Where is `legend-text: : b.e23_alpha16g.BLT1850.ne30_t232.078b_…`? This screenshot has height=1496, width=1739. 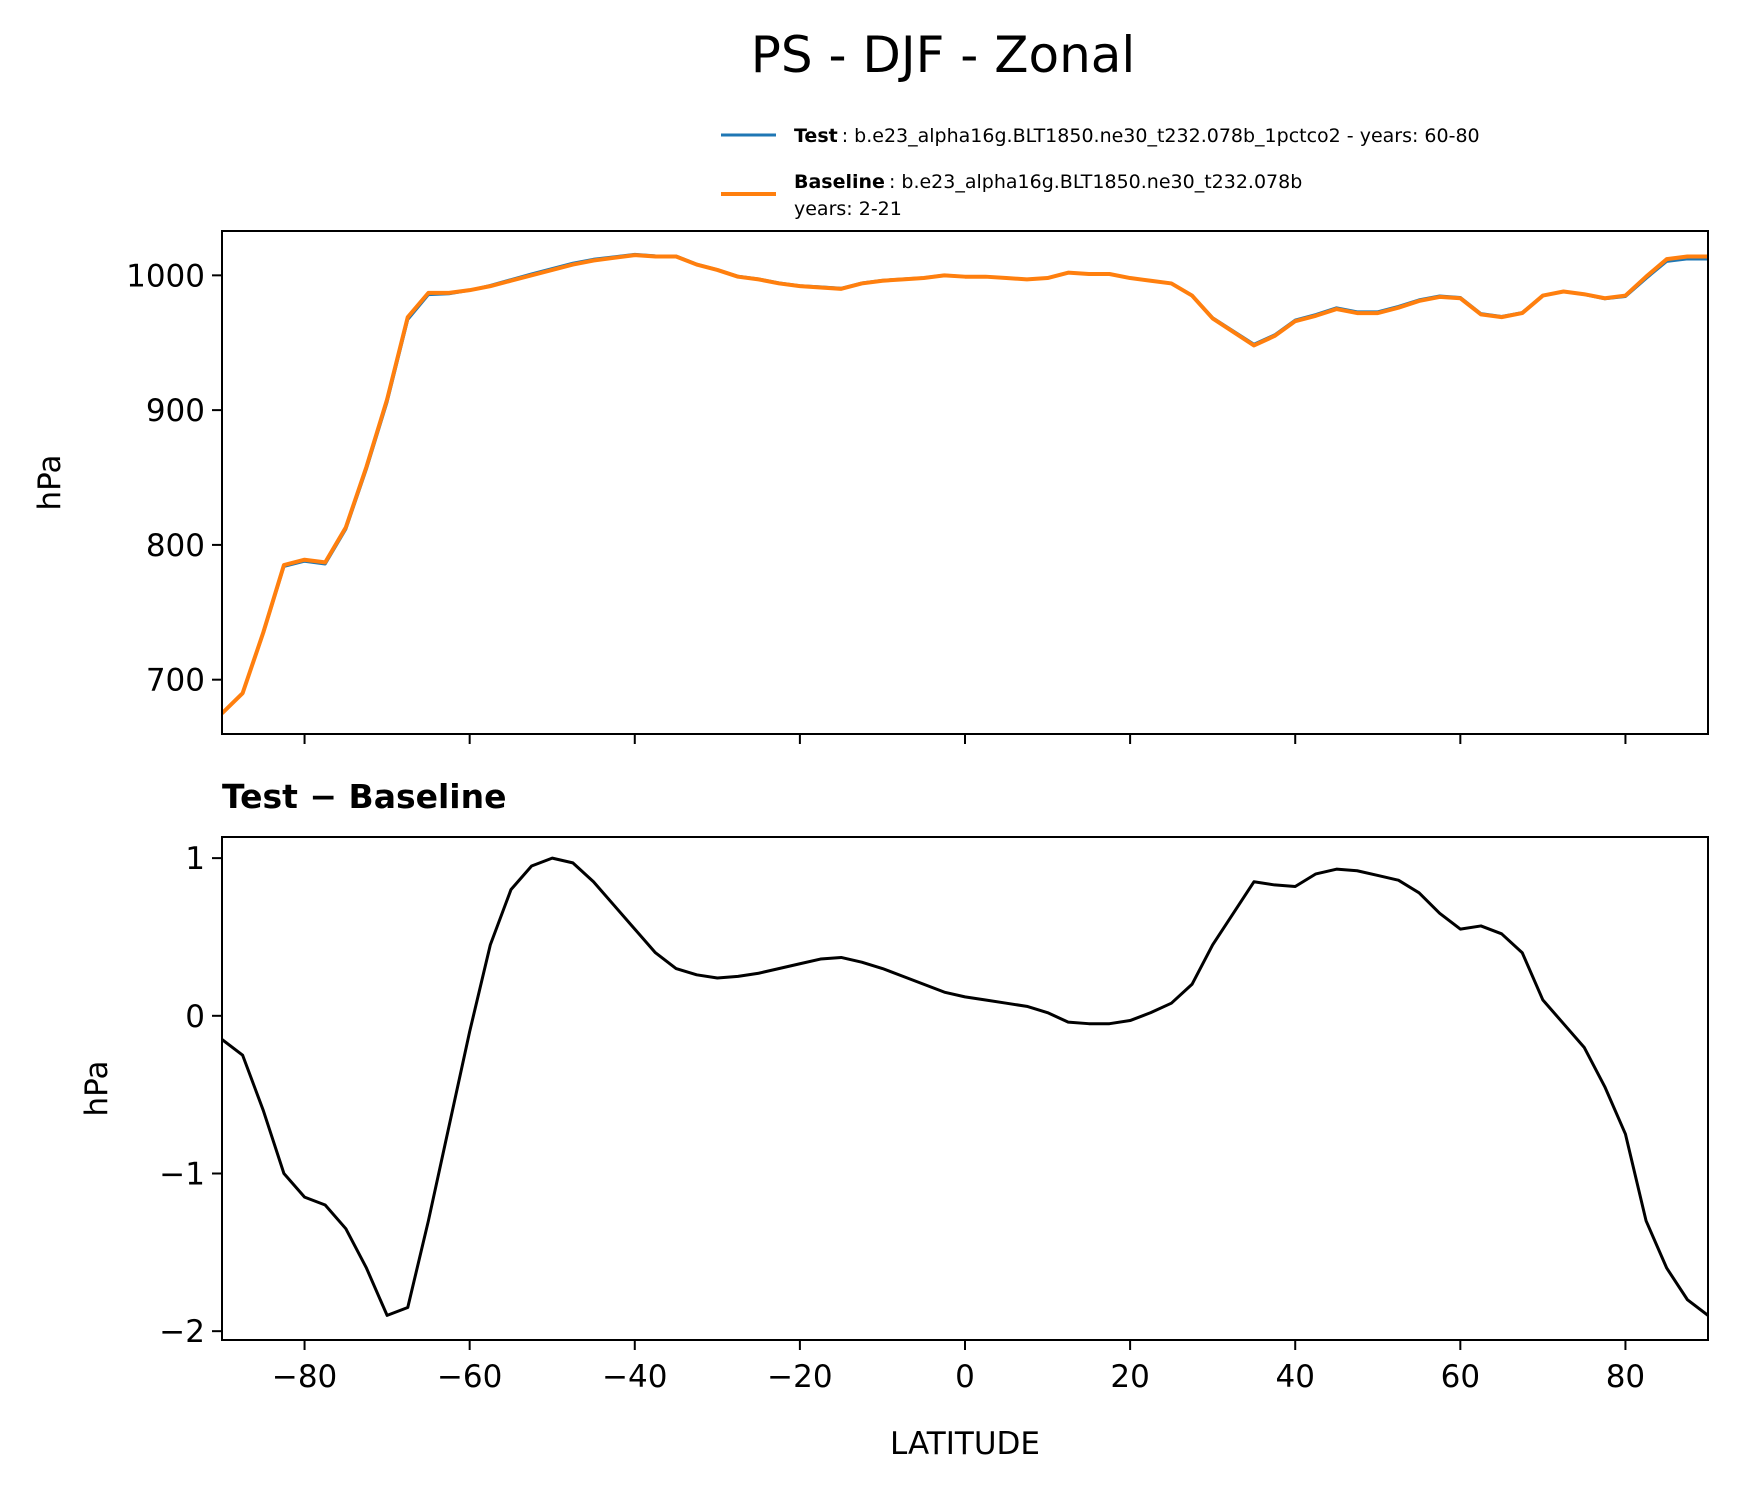 legend-text: : b.e23_alpha16g.BLT1850.ne30_t232.078b_… is located at coordinates (1161, 136).